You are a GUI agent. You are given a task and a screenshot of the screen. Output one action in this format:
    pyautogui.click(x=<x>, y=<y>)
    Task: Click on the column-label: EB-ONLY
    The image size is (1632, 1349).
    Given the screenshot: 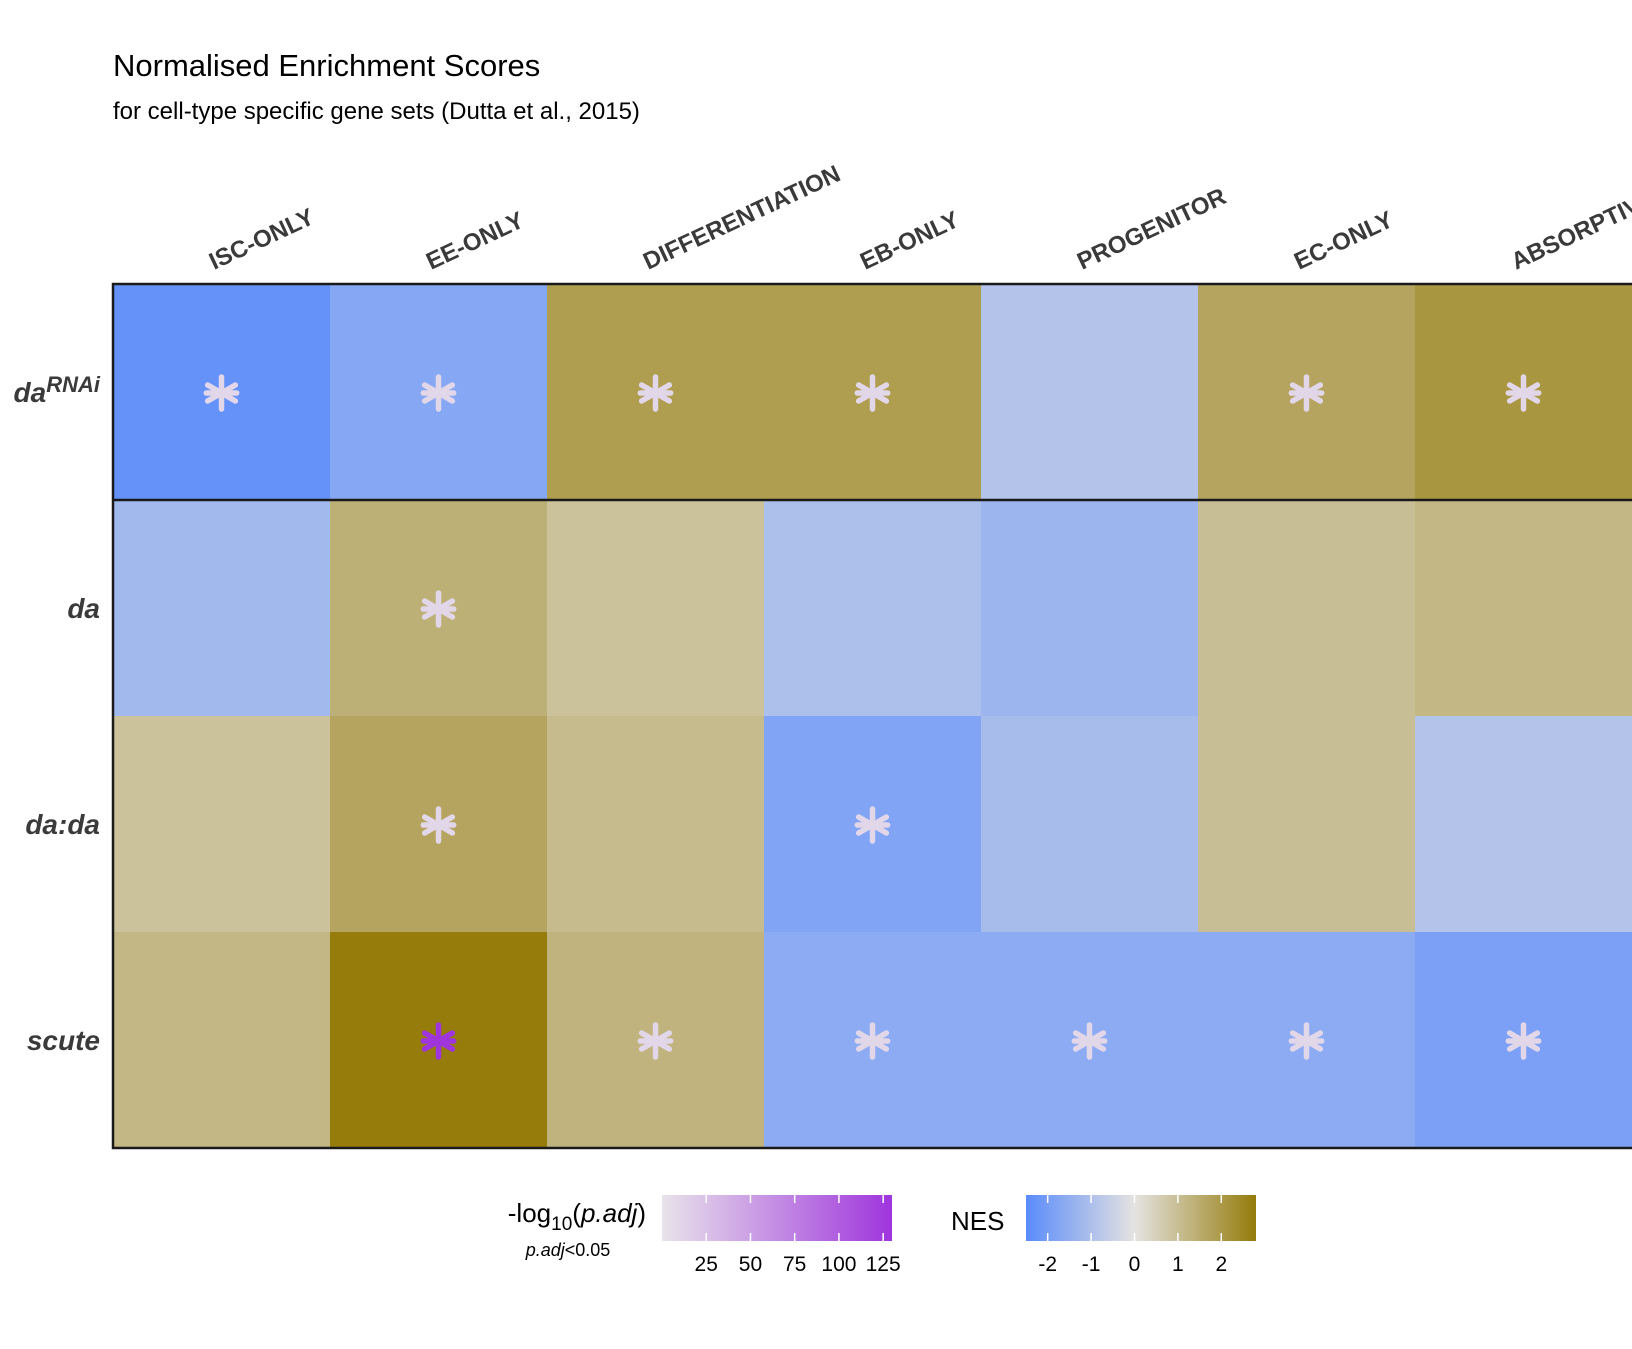 What is the action you would take?
    pyautogui.click(x=909, y=240)
    